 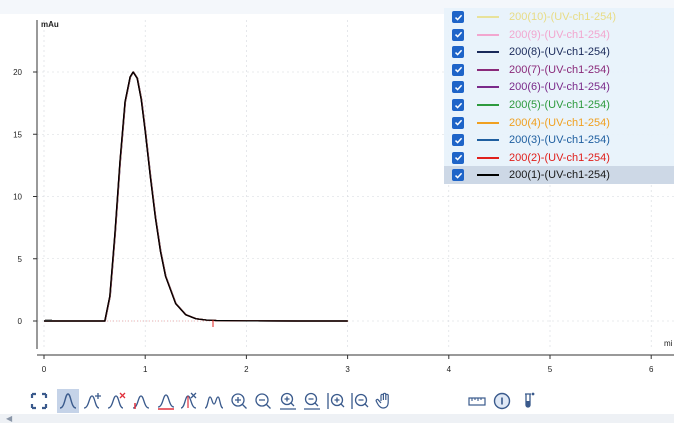 I want to click on legend-item: 200(7)-(UV-ch1-254), so click(x=559, y=70).